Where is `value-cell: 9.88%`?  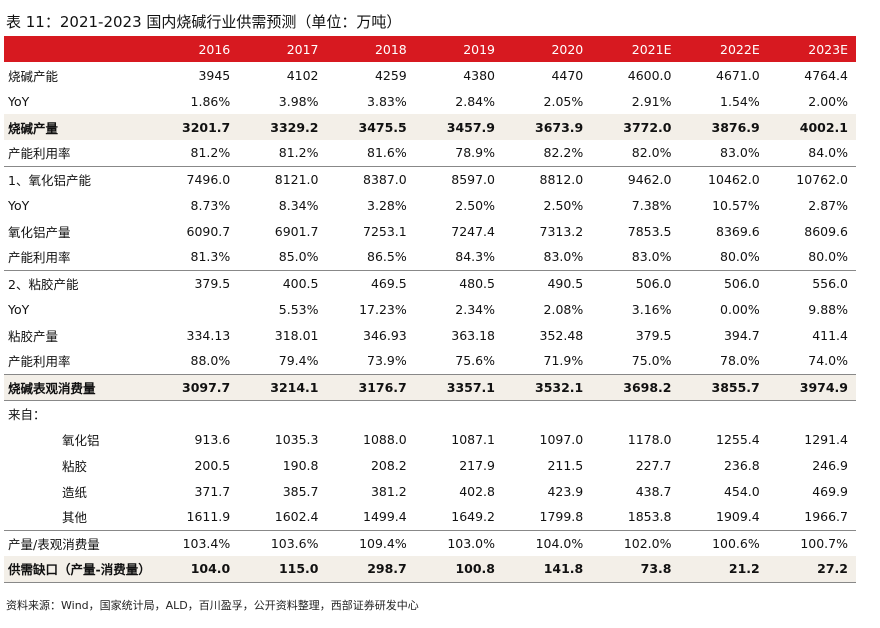
value-cell: 9.88% is located at coordinates (828, 309).